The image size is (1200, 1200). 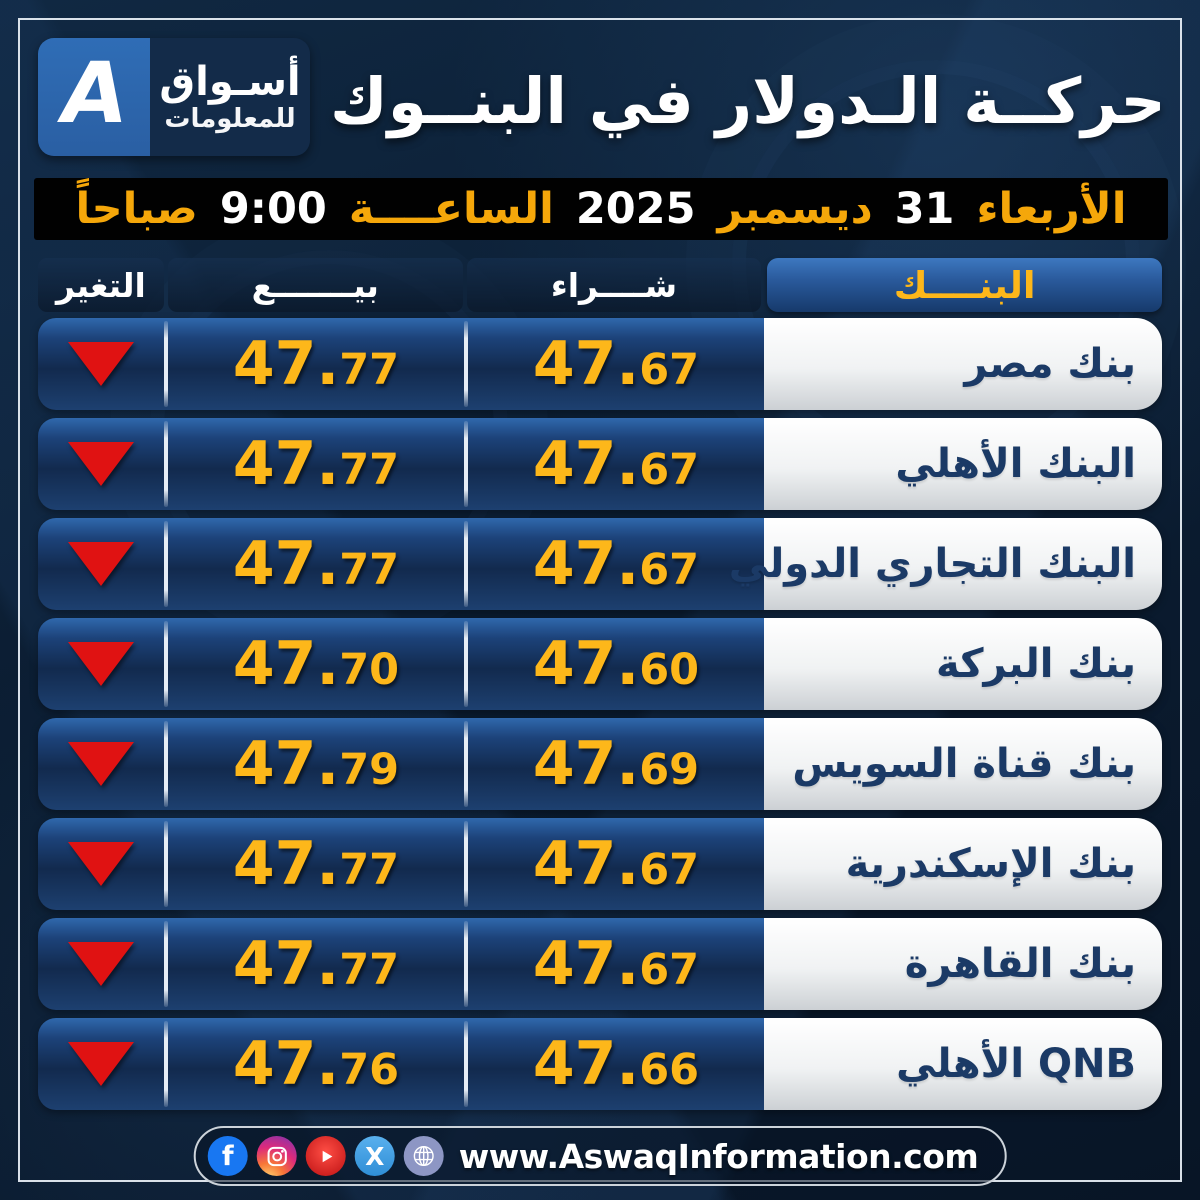 What do you see at coordinates (401, 764) in the screenshot?
I see `row-rates-panel: 47.79 47.69` at bounding box center [401, 764].